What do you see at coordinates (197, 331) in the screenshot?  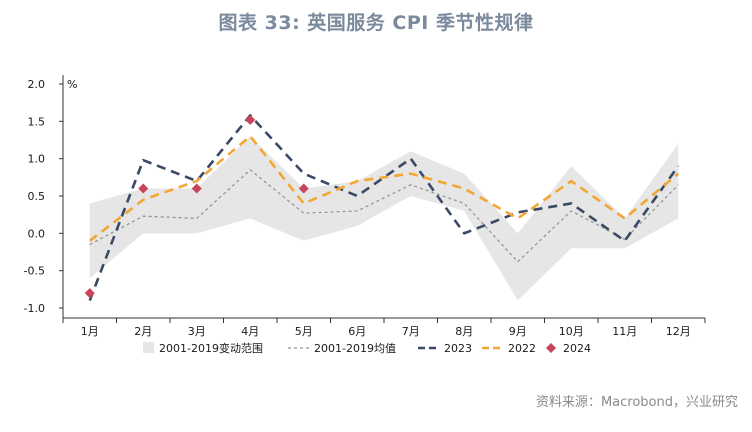 I see `x-tick-label: 3月` at bounding box center [197, 331].